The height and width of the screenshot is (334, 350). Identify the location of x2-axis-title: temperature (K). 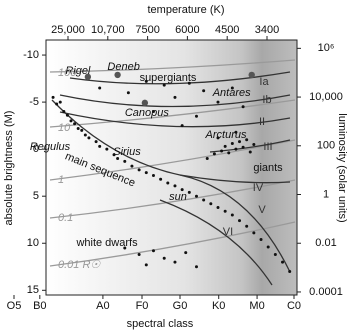
(185, 10).